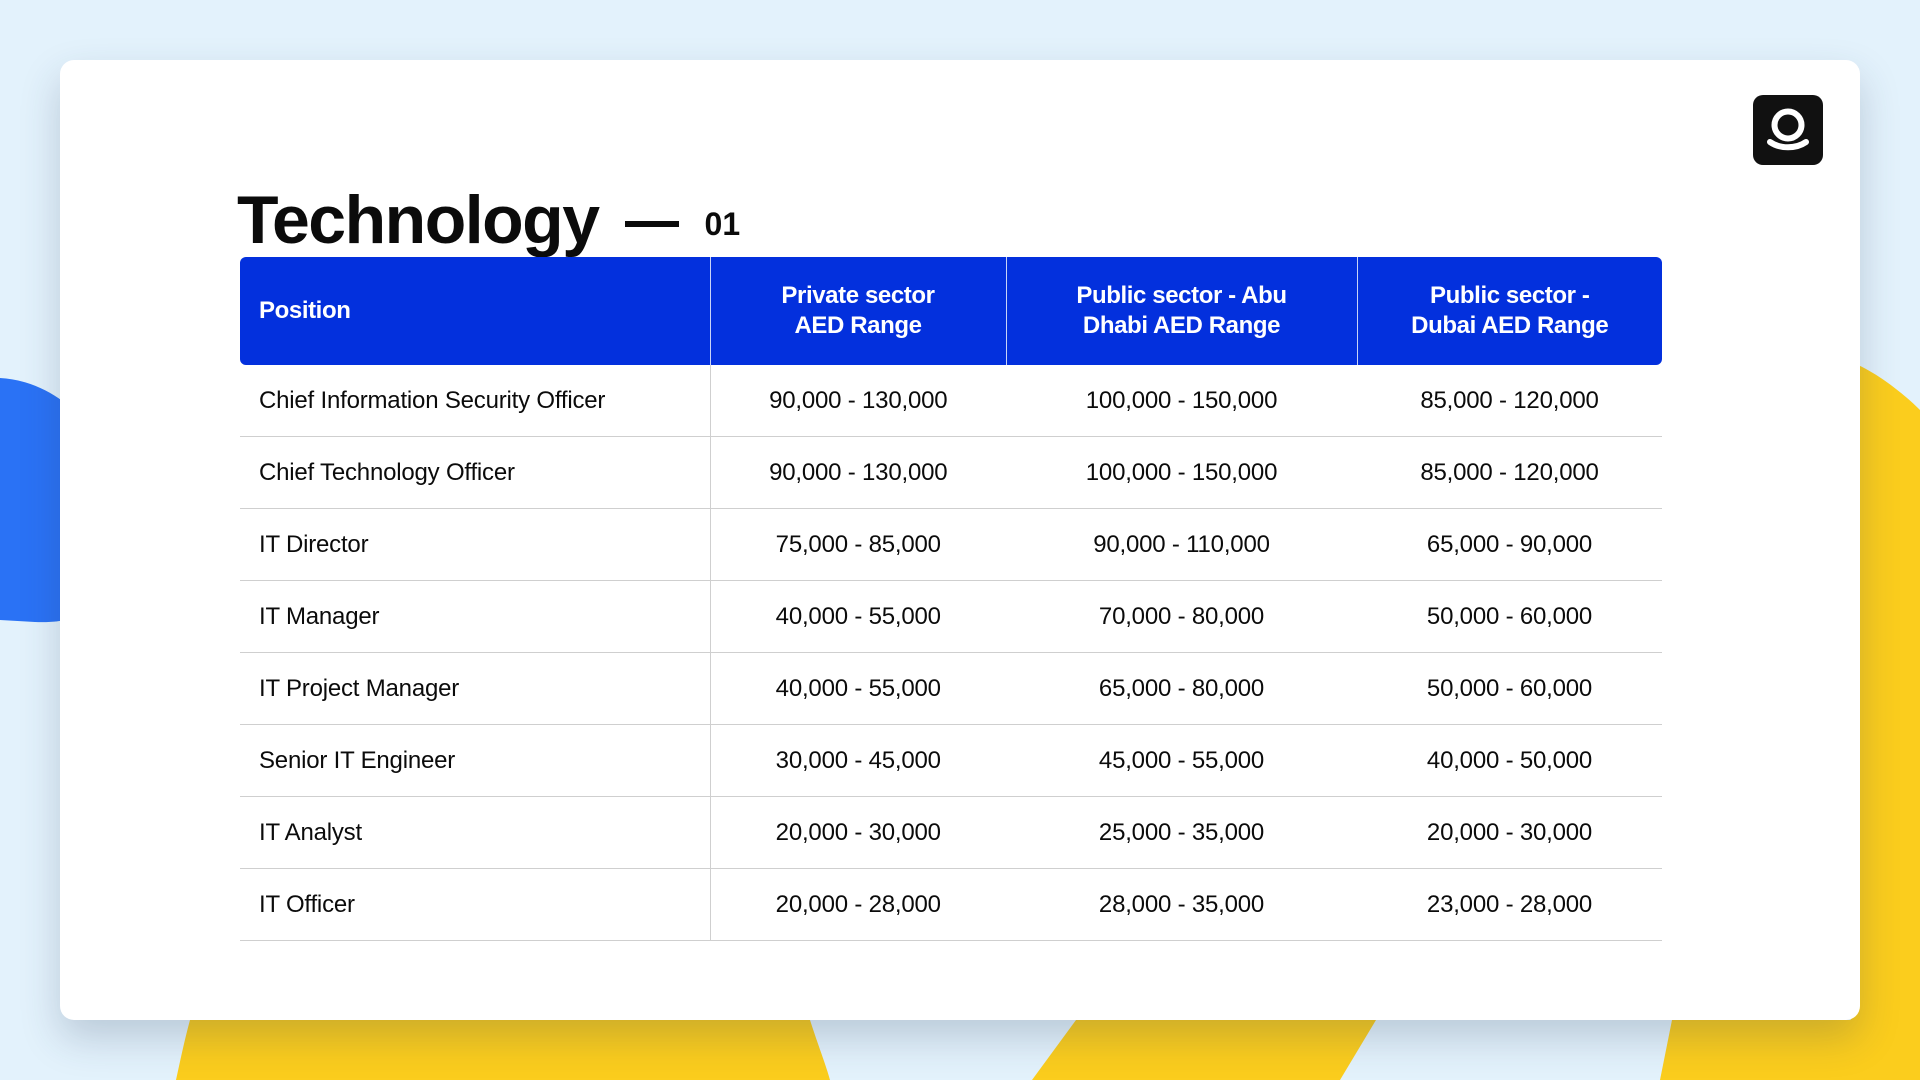 The width and height of the screenshot is (1920, 1080). Describe the element at coordinates (475, 401) in the screenshot. I see `cell-position: Chief Information Security Officer` at that location.